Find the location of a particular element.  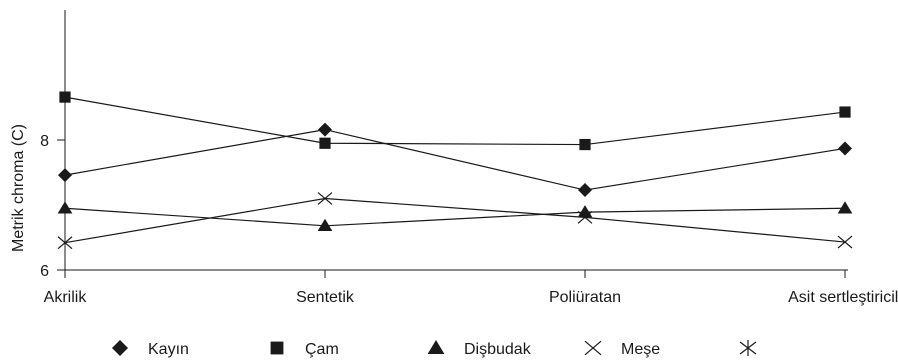

x-tick-label: Sentetik is located at coordinates (325, 297).